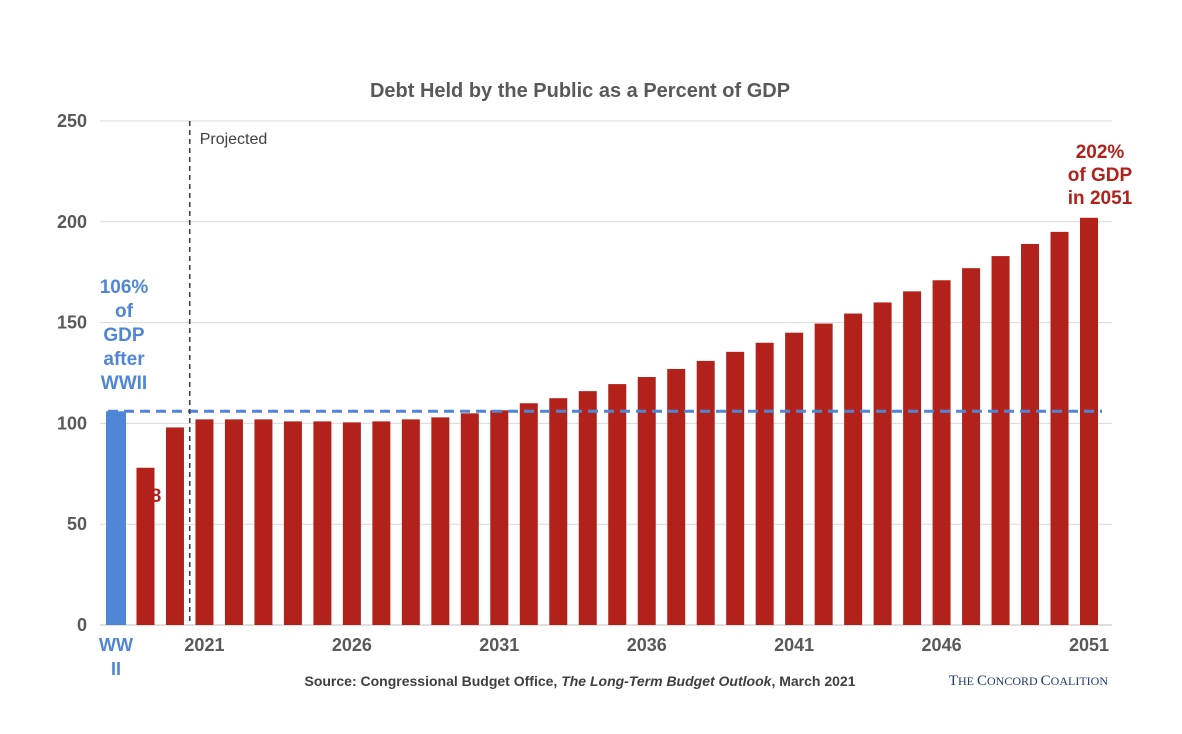 The height and width of the screenshot is (734, 1182). Describe the element at coordinates (124, 311) in the screenshot. I see `wwii-annotation-line: of` at that location.